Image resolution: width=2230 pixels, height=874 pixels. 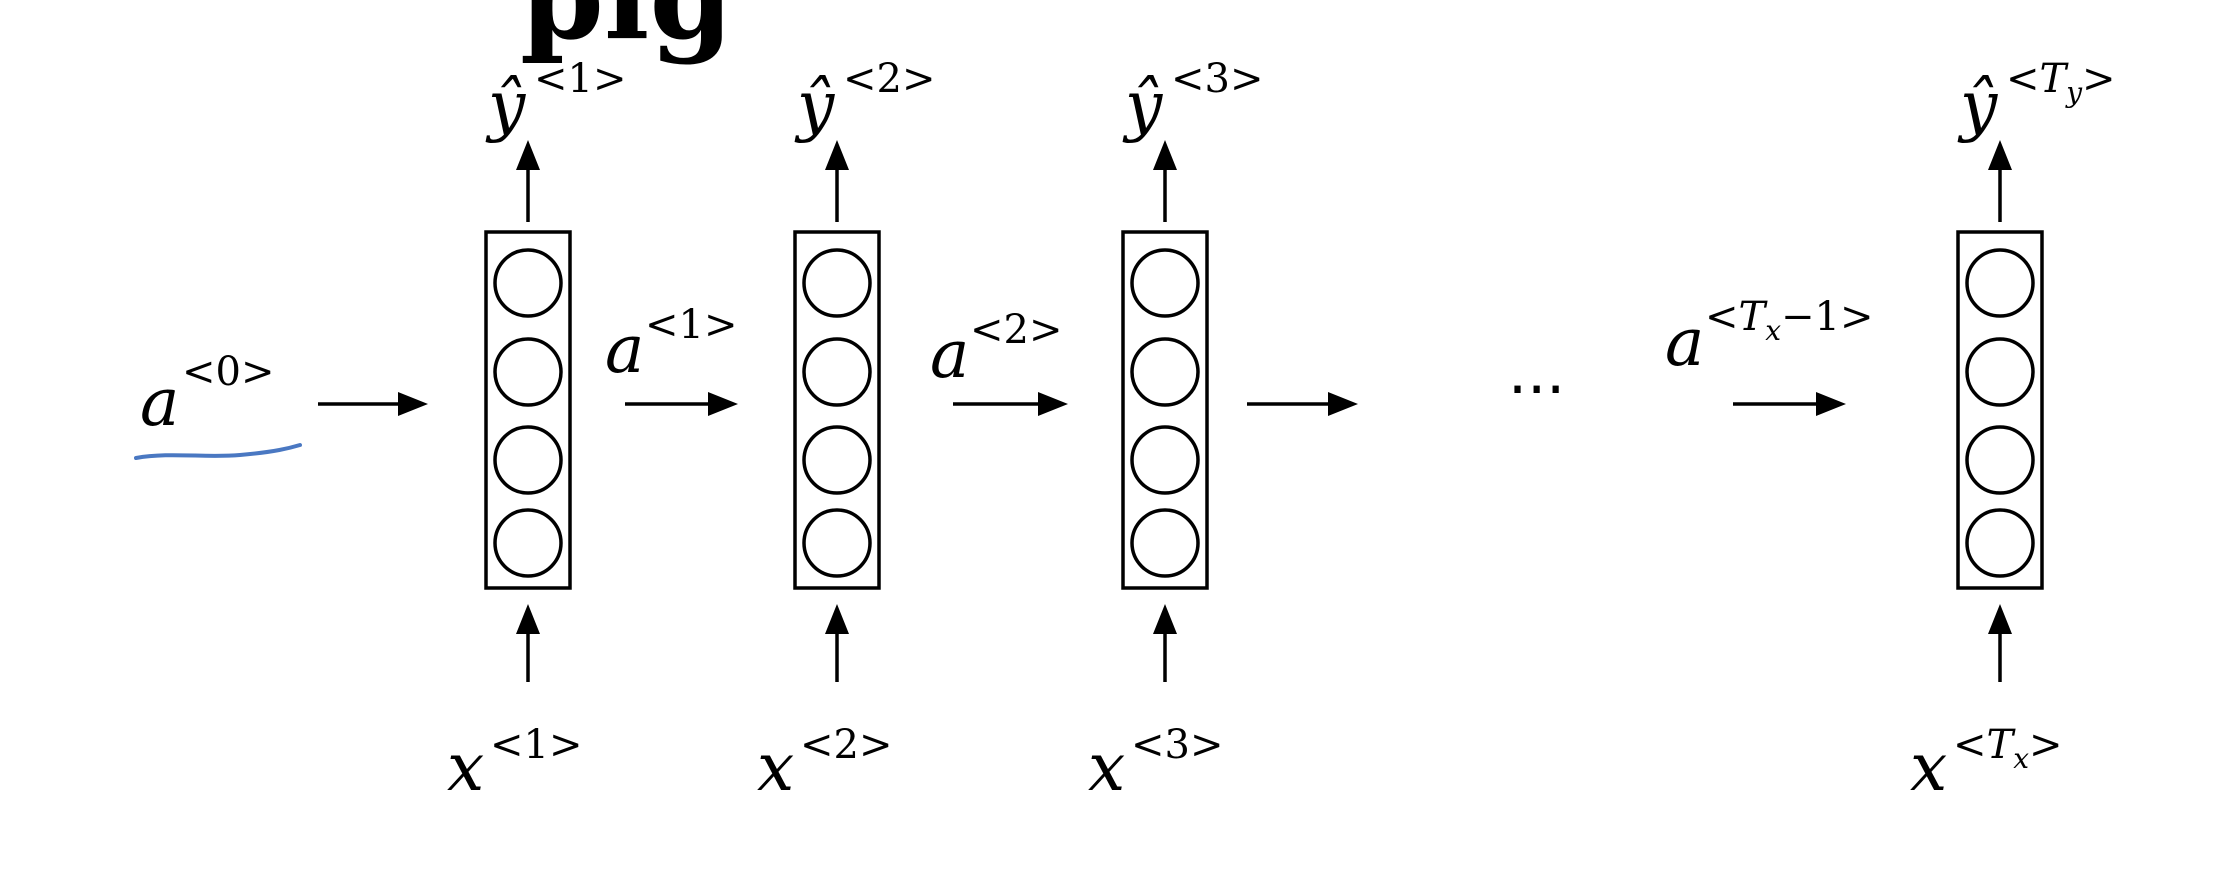 I want to click on heading-fragment: pig, so click(x=626, y=33).